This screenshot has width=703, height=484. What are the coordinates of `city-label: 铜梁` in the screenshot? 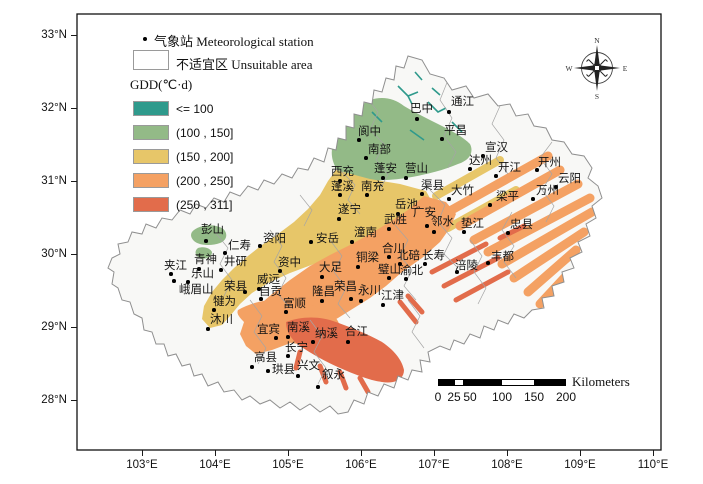 It's located at (367, 258).